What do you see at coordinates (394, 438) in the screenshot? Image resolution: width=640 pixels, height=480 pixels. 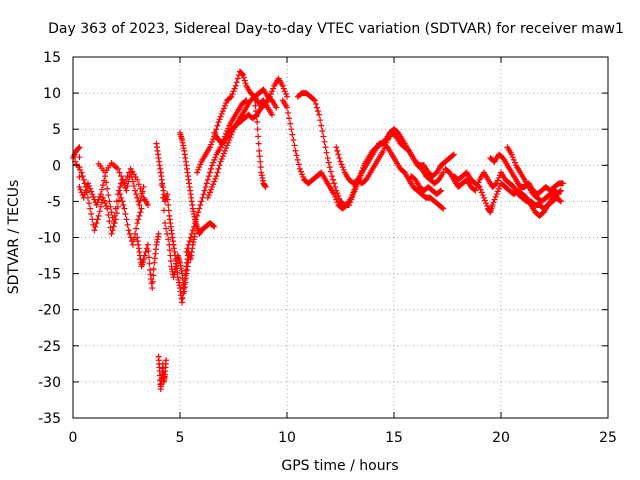 I see `x-tick-label: 15` at bounding box center [394, 438].